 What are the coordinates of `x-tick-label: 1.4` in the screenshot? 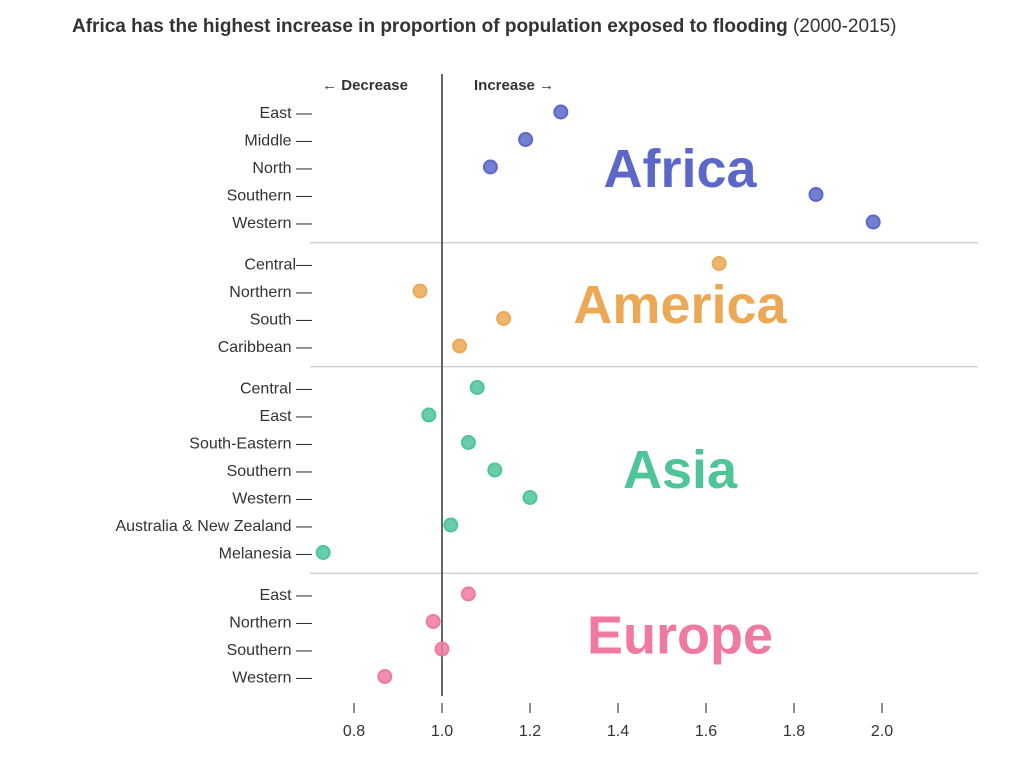 It's located at (618, 731).